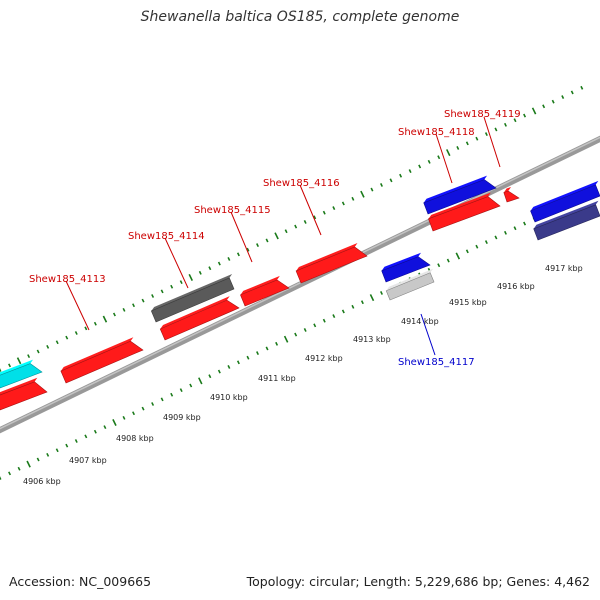 This screenshot has width=600, height=600. What do you see at coordinates (229, 397) in the screenshot?
I see `tick-label: 4910 kbp` at bounding box center [229, 397].